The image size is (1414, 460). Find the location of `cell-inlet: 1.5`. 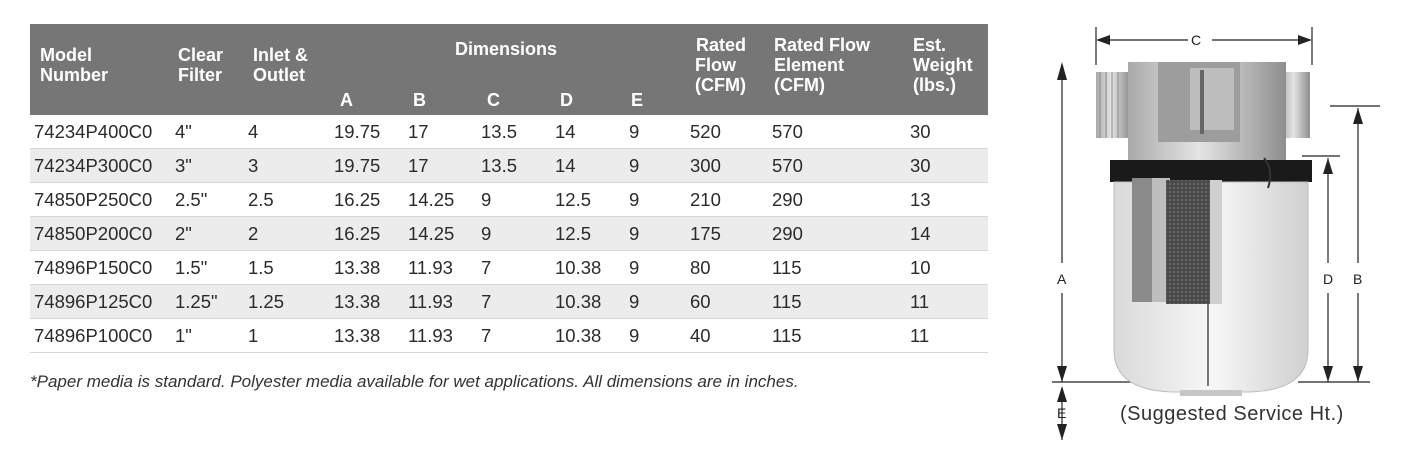

cell-inlet: 1.5 is located at coordinates (261, 267).